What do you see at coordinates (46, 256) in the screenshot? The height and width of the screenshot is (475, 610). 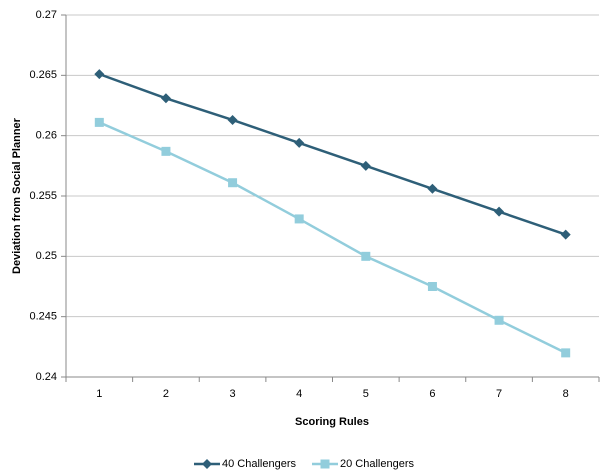 I see `y-tick-label: 0.25` at bounding box center [46, 256].